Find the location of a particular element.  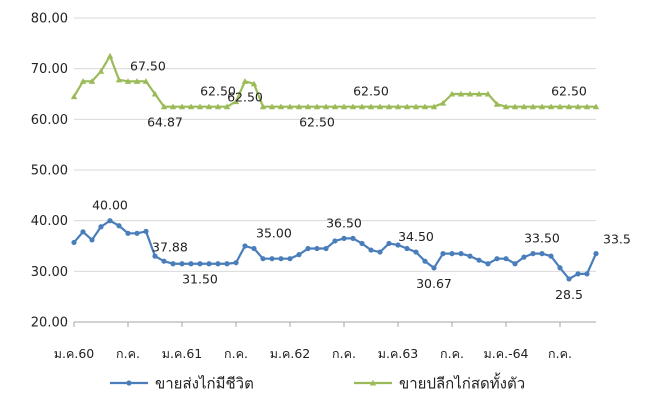

data-label: 36.50 is located at coordinates (344, 222).